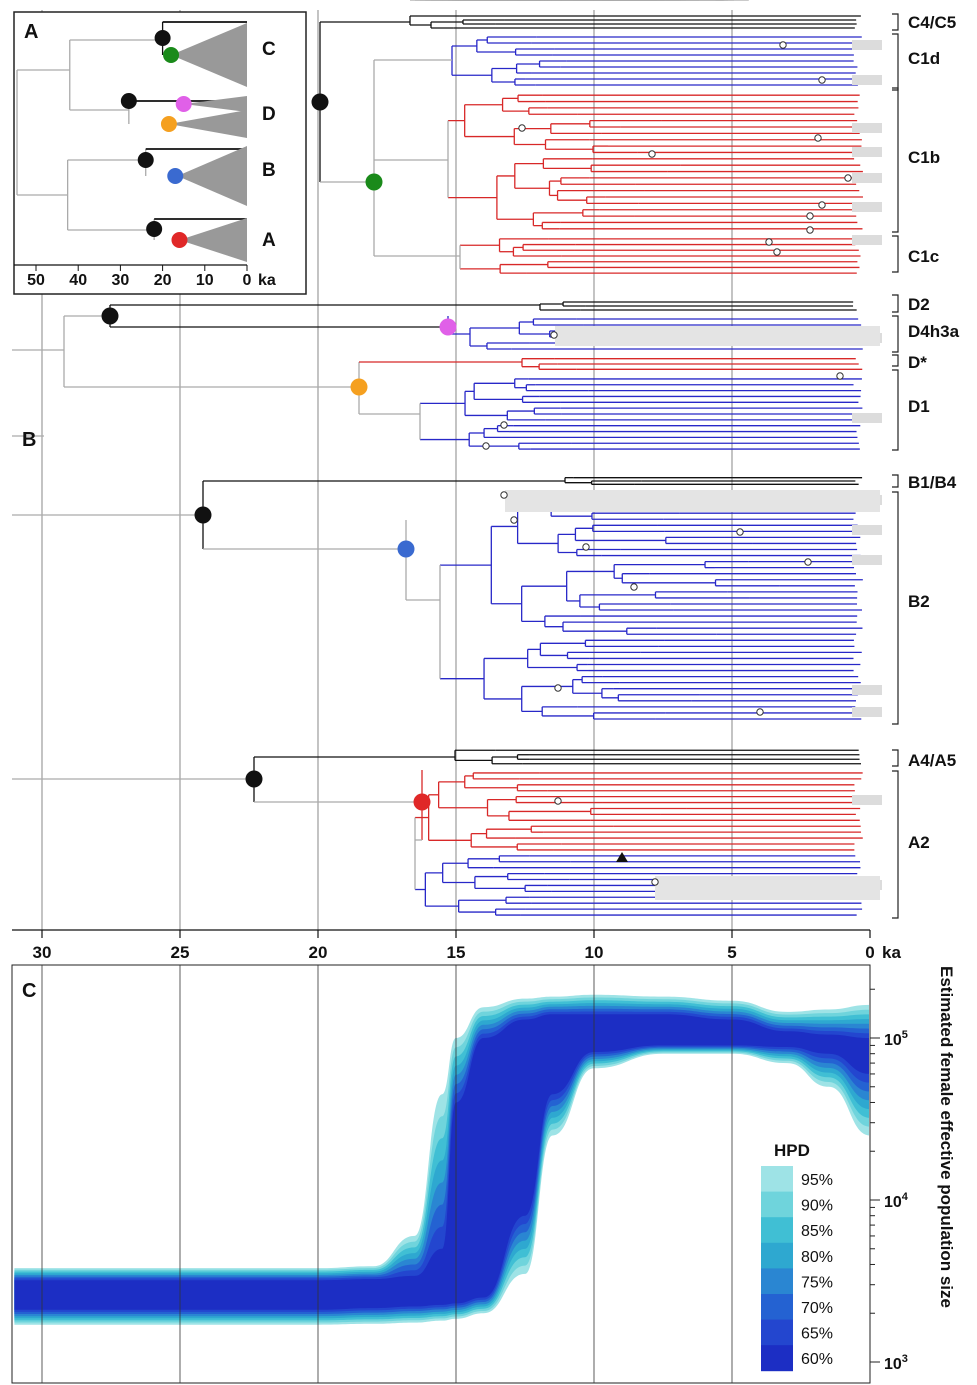 Image resolution: width=977 pixels, height=1385 pixels. Describe the element at coordinates (162, 38) in the screenshot. I see `inset-node-c-root` at that location.